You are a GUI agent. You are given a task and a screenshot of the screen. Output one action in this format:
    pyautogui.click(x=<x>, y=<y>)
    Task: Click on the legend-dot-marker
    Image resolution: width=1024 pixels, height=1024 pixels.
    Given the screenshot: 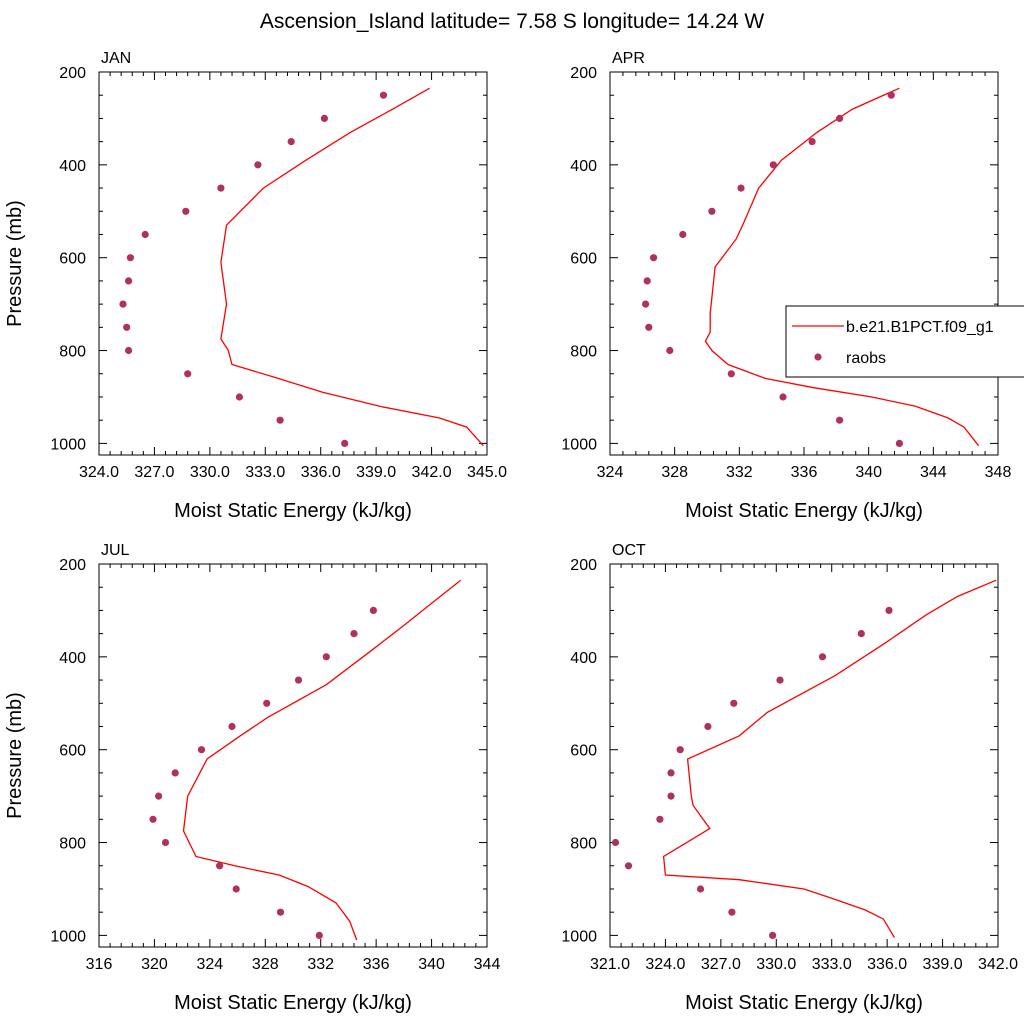 What is the action you would take?
    pyautogui.click(x=818, y=357)
    